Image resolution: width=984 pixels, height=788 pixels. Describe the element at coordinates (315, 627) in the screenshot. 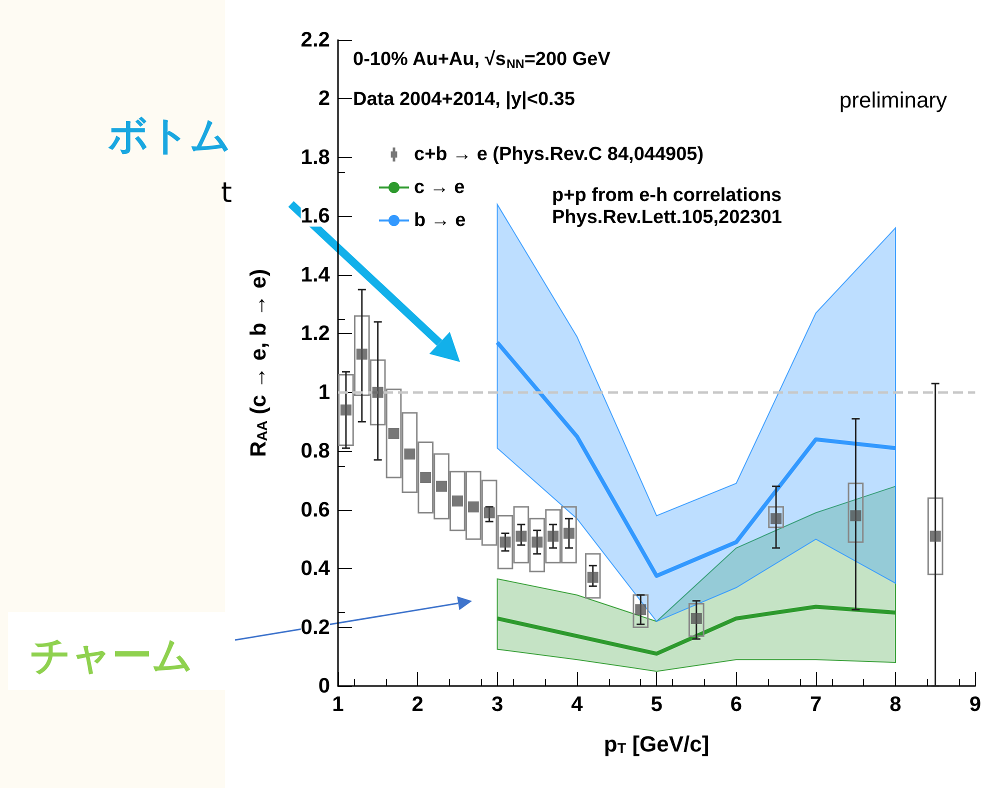

I see `y-tick-label: 0.2` at that location.